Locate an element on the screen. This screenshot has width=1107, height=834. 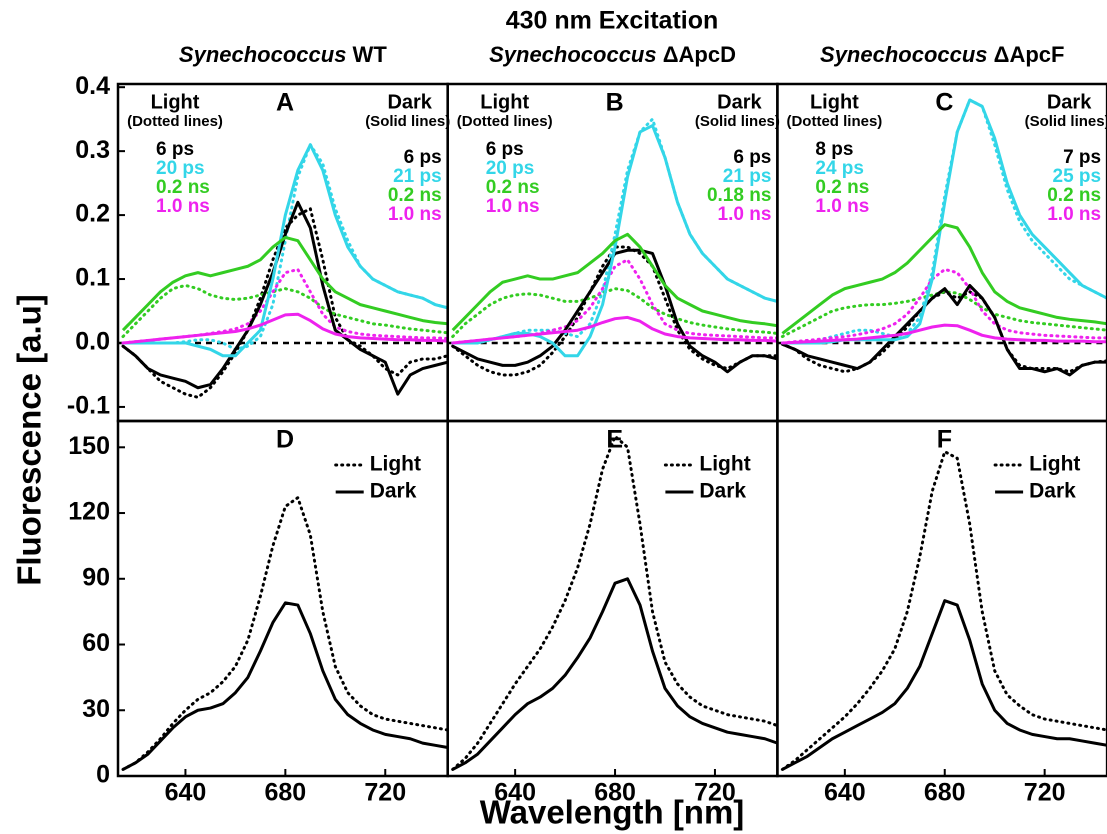
panel-subtitle: Synechococcus ΔApcF is located at coordinates (942, 54).